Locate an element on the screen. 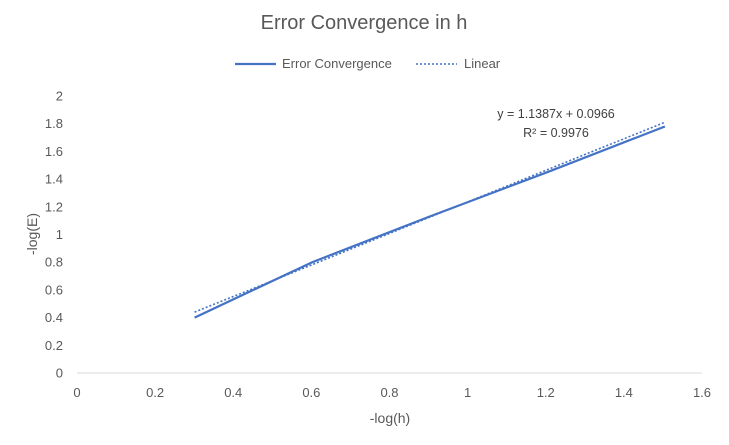 This screenshot has height=445, width=729. y-tick-label: 1 is located at coordinates (59, 234).